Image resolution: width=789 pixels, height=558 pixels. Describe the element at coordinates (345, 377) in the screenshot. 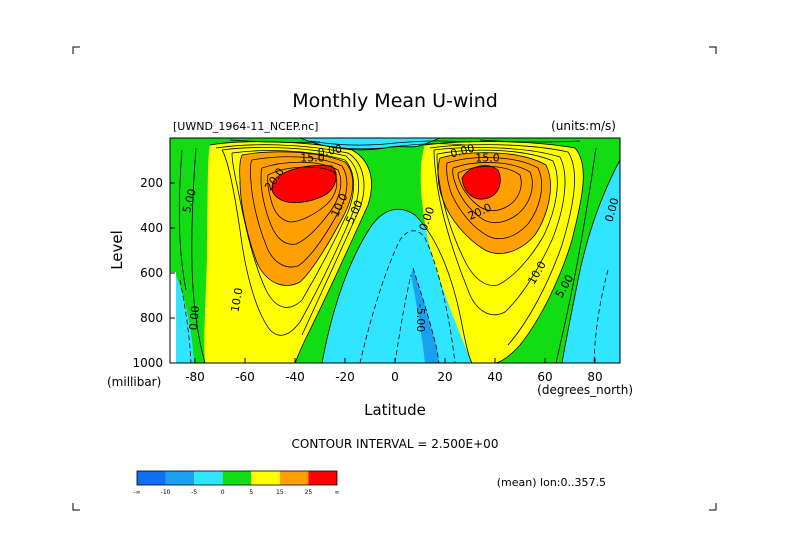

I see `x-tick-label: -20` at that location.